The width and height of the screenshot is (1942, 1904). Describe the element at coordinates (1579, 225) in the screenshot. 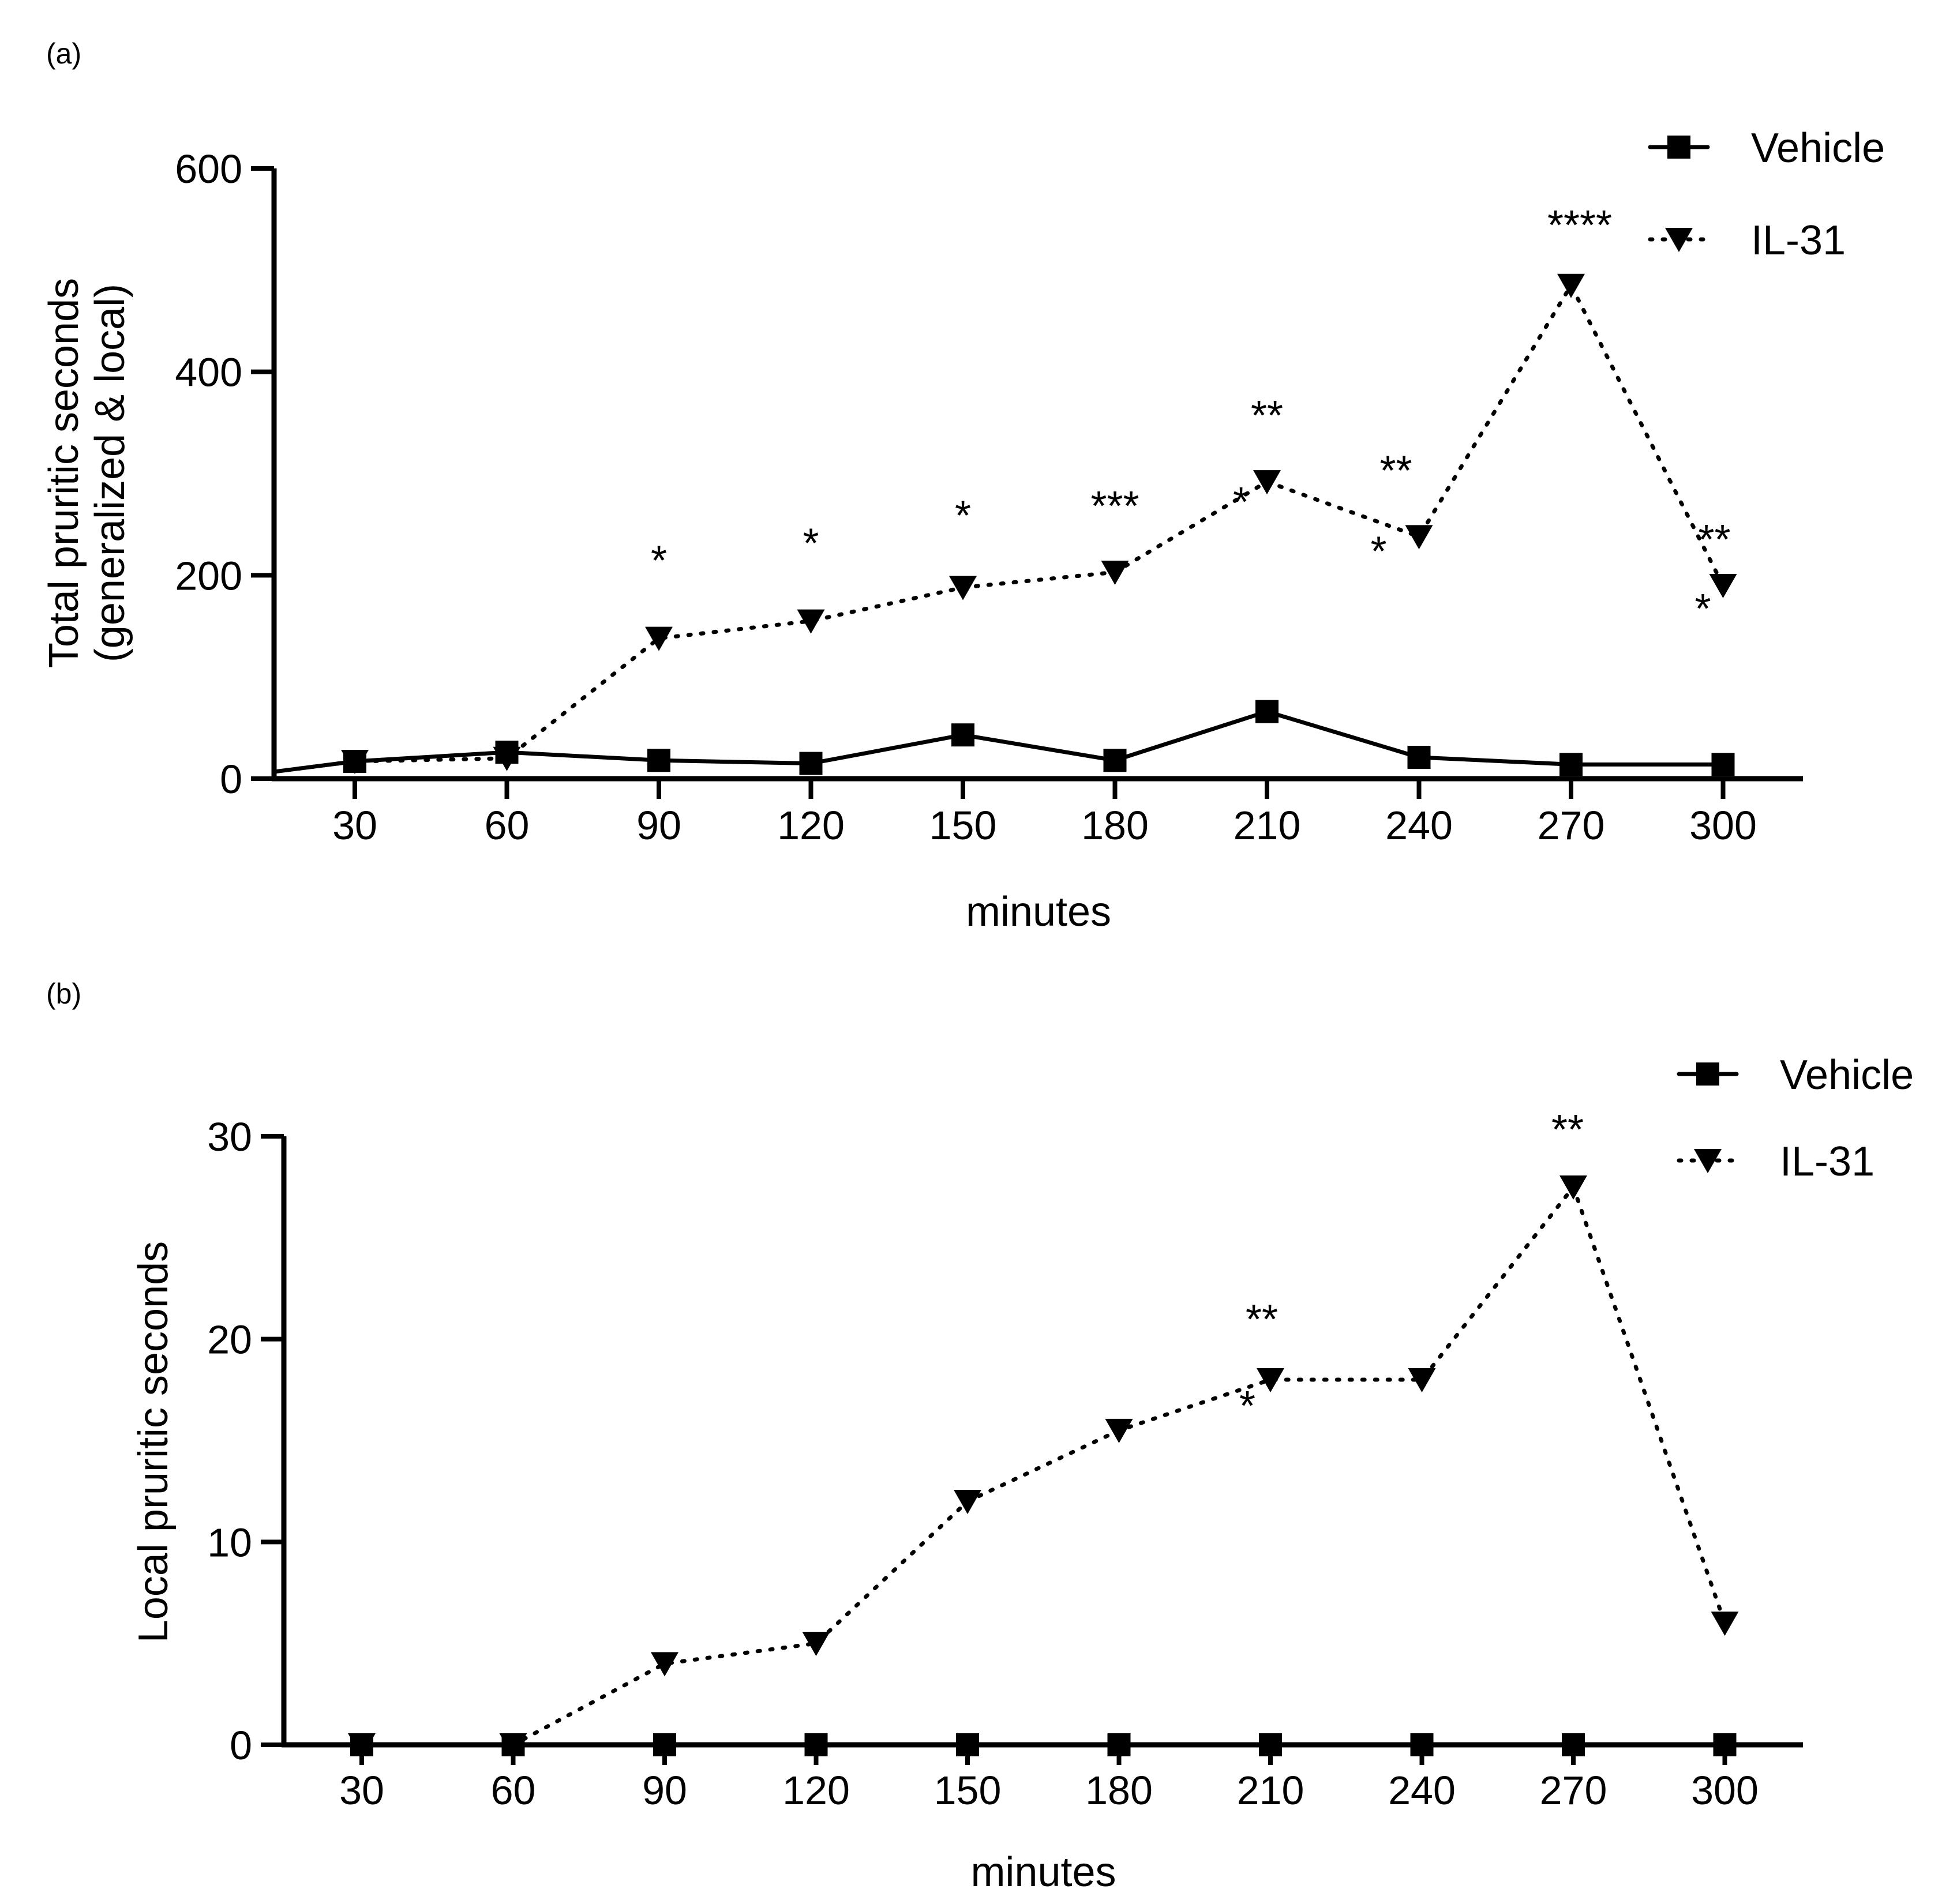

I see `significance-label: ****` at that location.